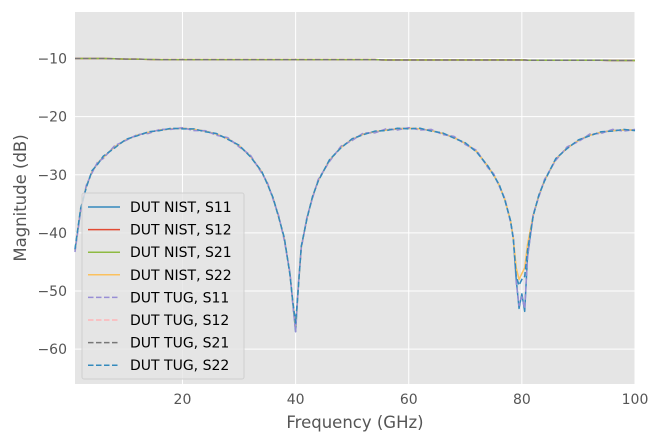 This screenshot has height=443, width=662. What do you see at coordinates (52, 234) in the screenshot?
I see `y-tick-label: −40` at bounding box center [52, 234].